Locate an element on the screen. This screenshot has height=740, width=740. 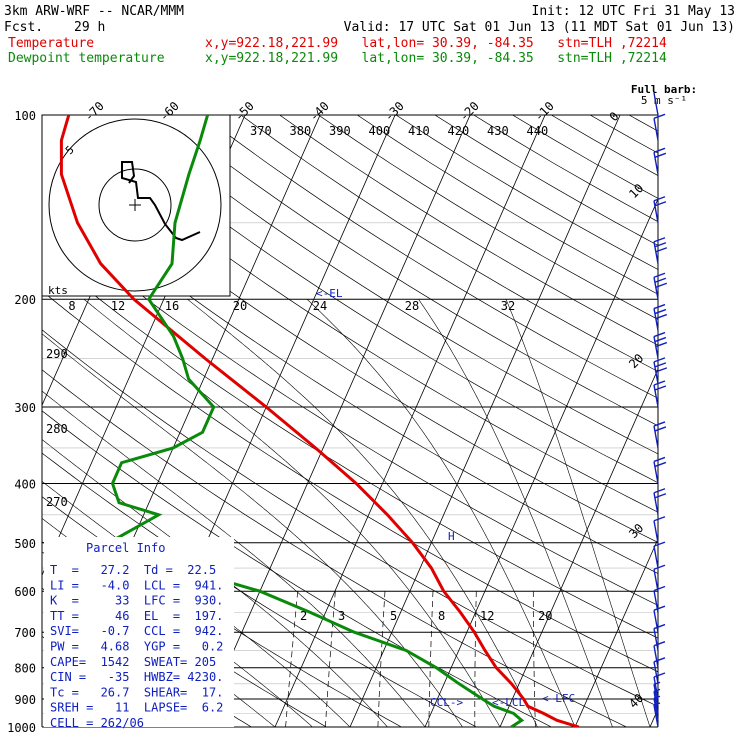
hodo-tick-28: 28 is located at coordinates (412, 306).